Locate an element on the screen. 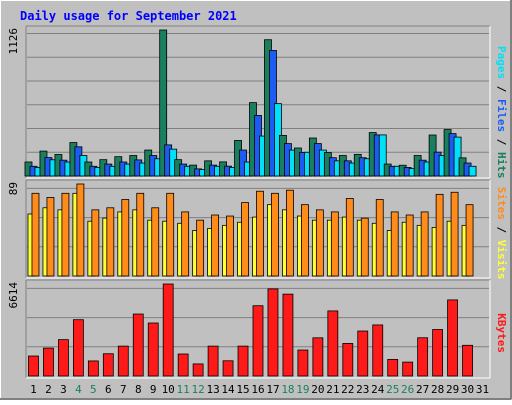 The image size is (512, 405). legend-segment: KBytes is located at coordinates (501, 333).